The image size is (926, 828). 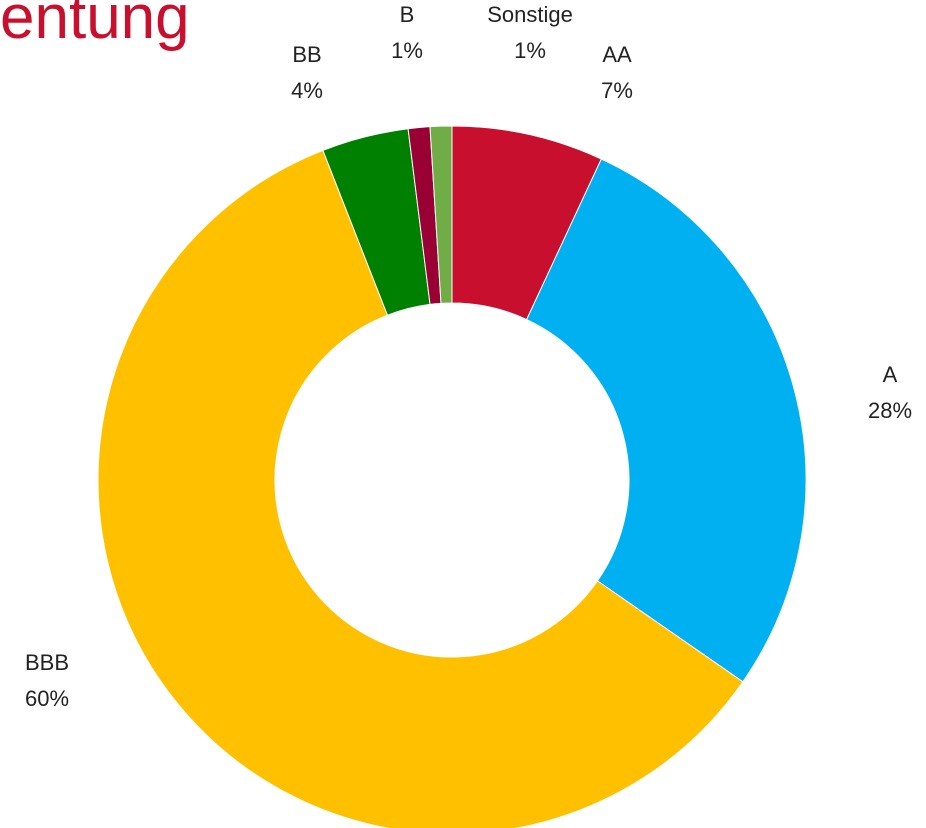 What do you see at coordinates (307, 90) in the screenshot?
I see `slice-value-label: 4%` at bounding box center [307, 90].